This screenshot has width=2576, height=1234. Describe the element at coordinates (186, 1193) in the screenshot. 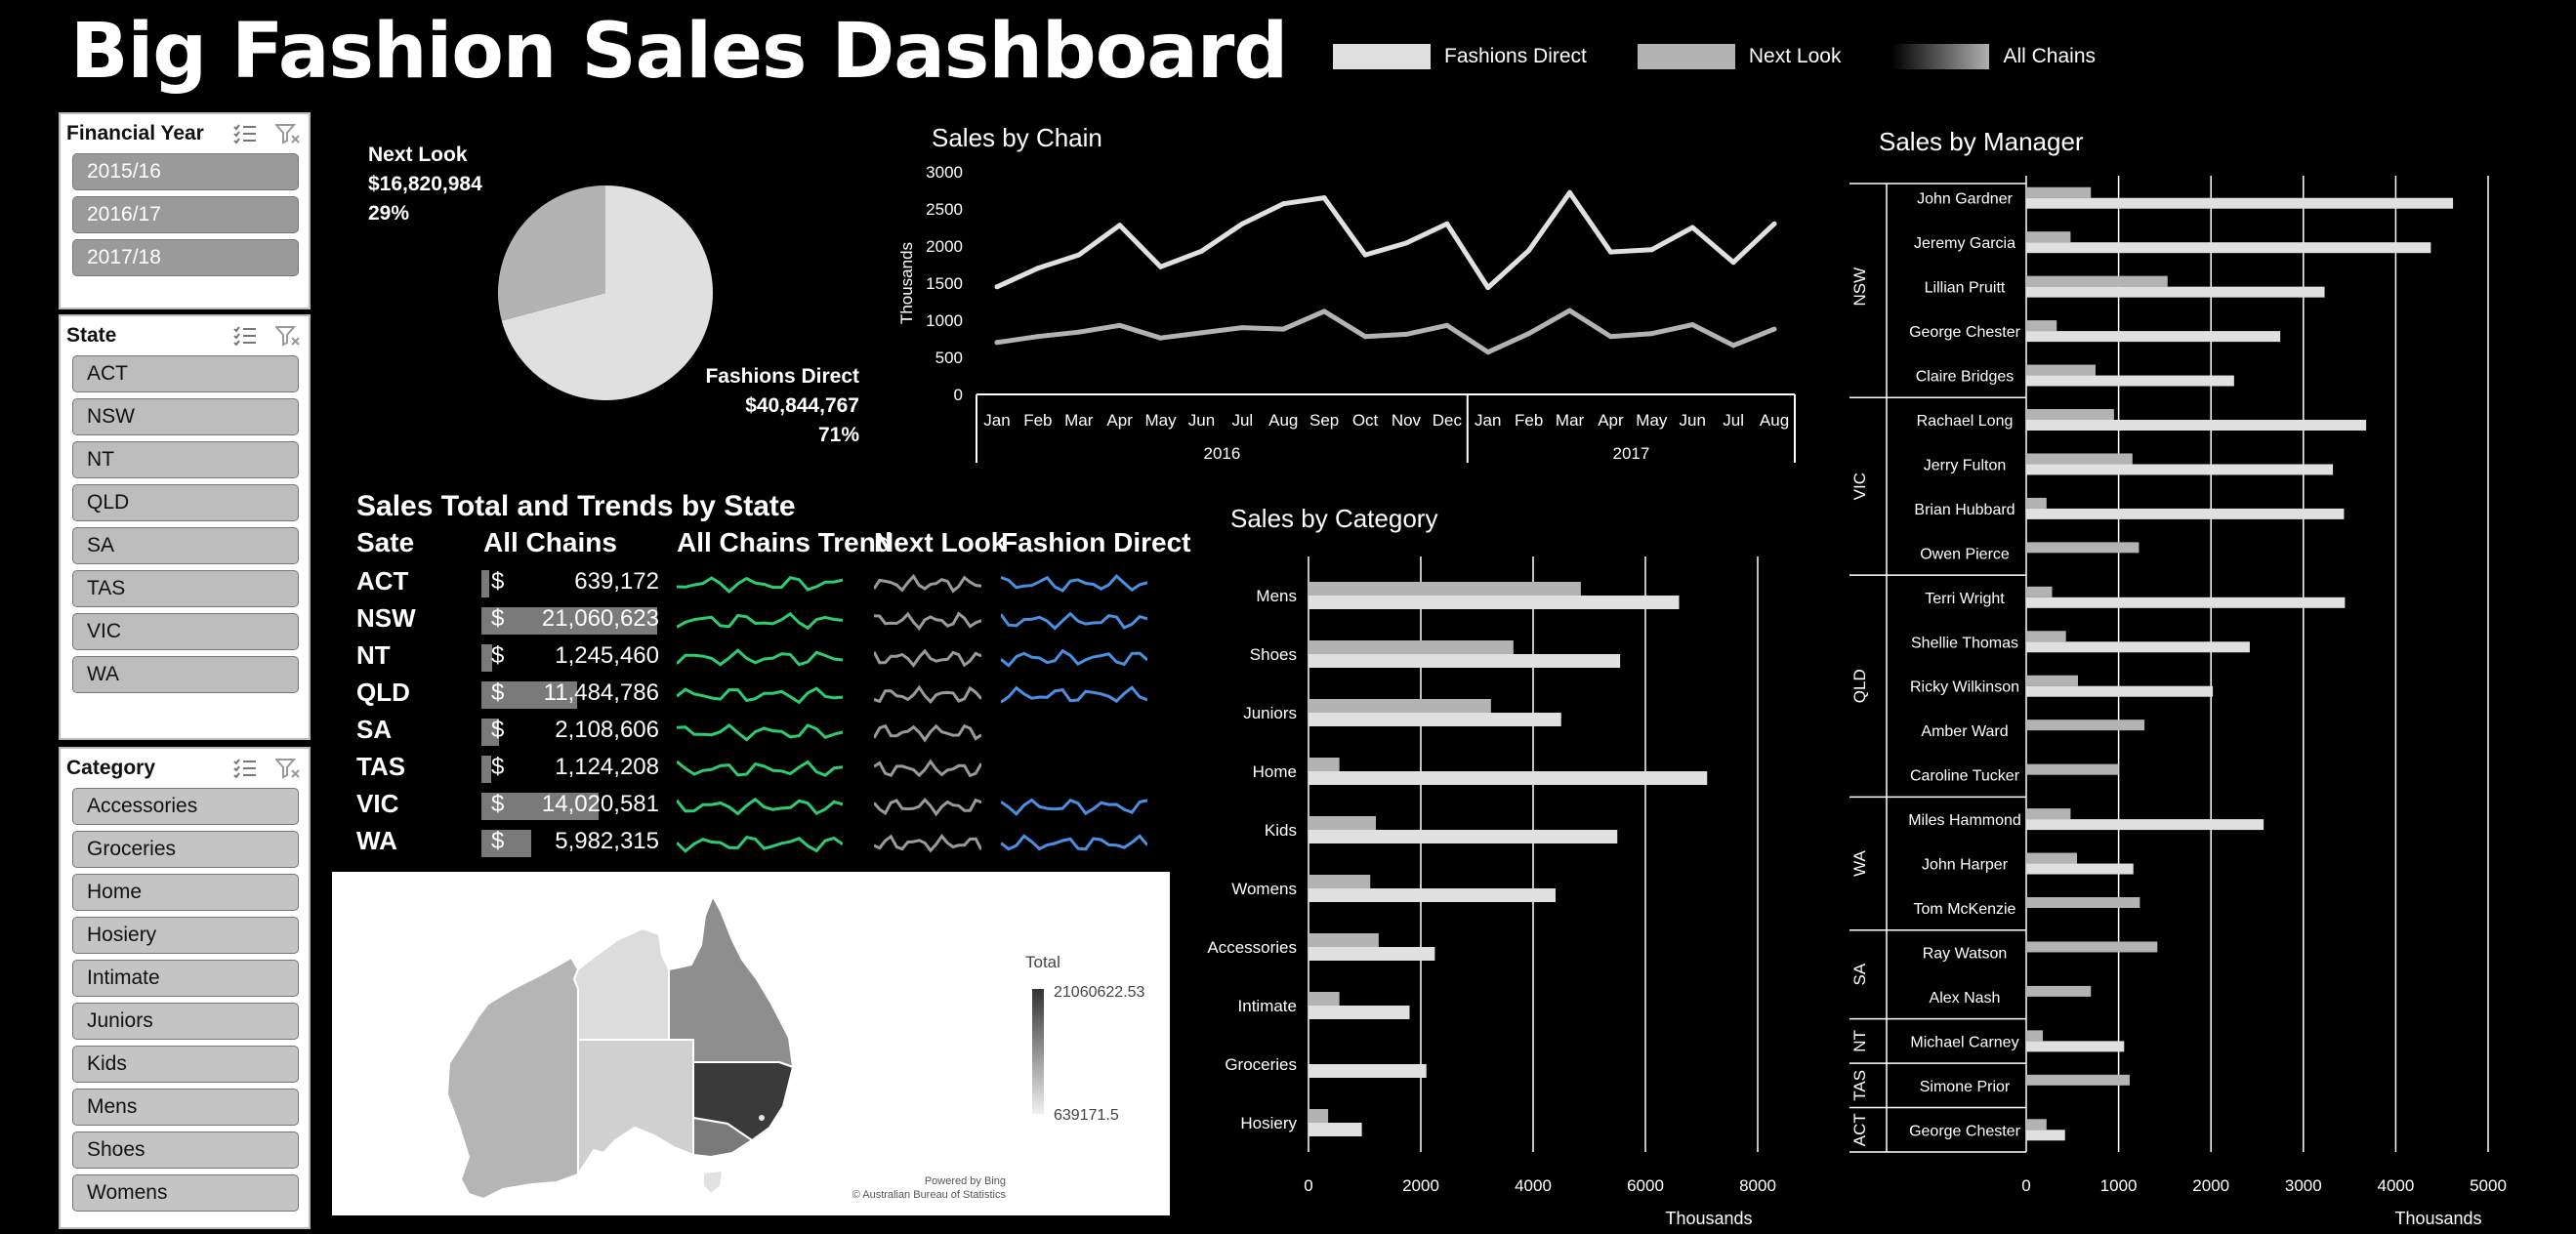

I see `slicer-item-womens: Womens` at that location.